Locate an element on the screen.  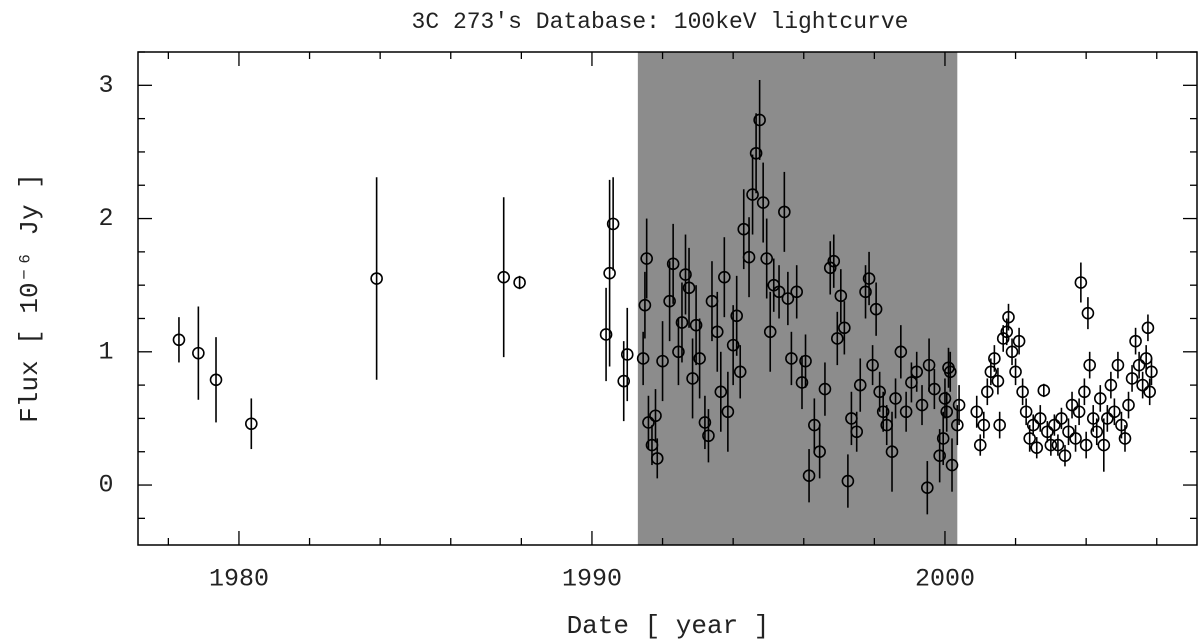
x-axis-label: Date [ year ] is located at coordinates (668, 626).